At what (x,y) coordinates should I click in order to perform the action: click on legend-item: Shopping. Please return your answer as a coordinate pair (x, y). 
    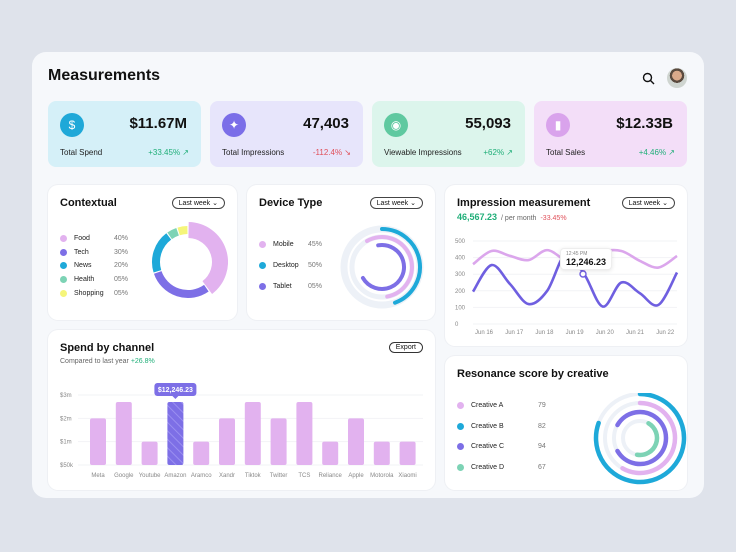
    Looking at the image, I should click on (82, 293).